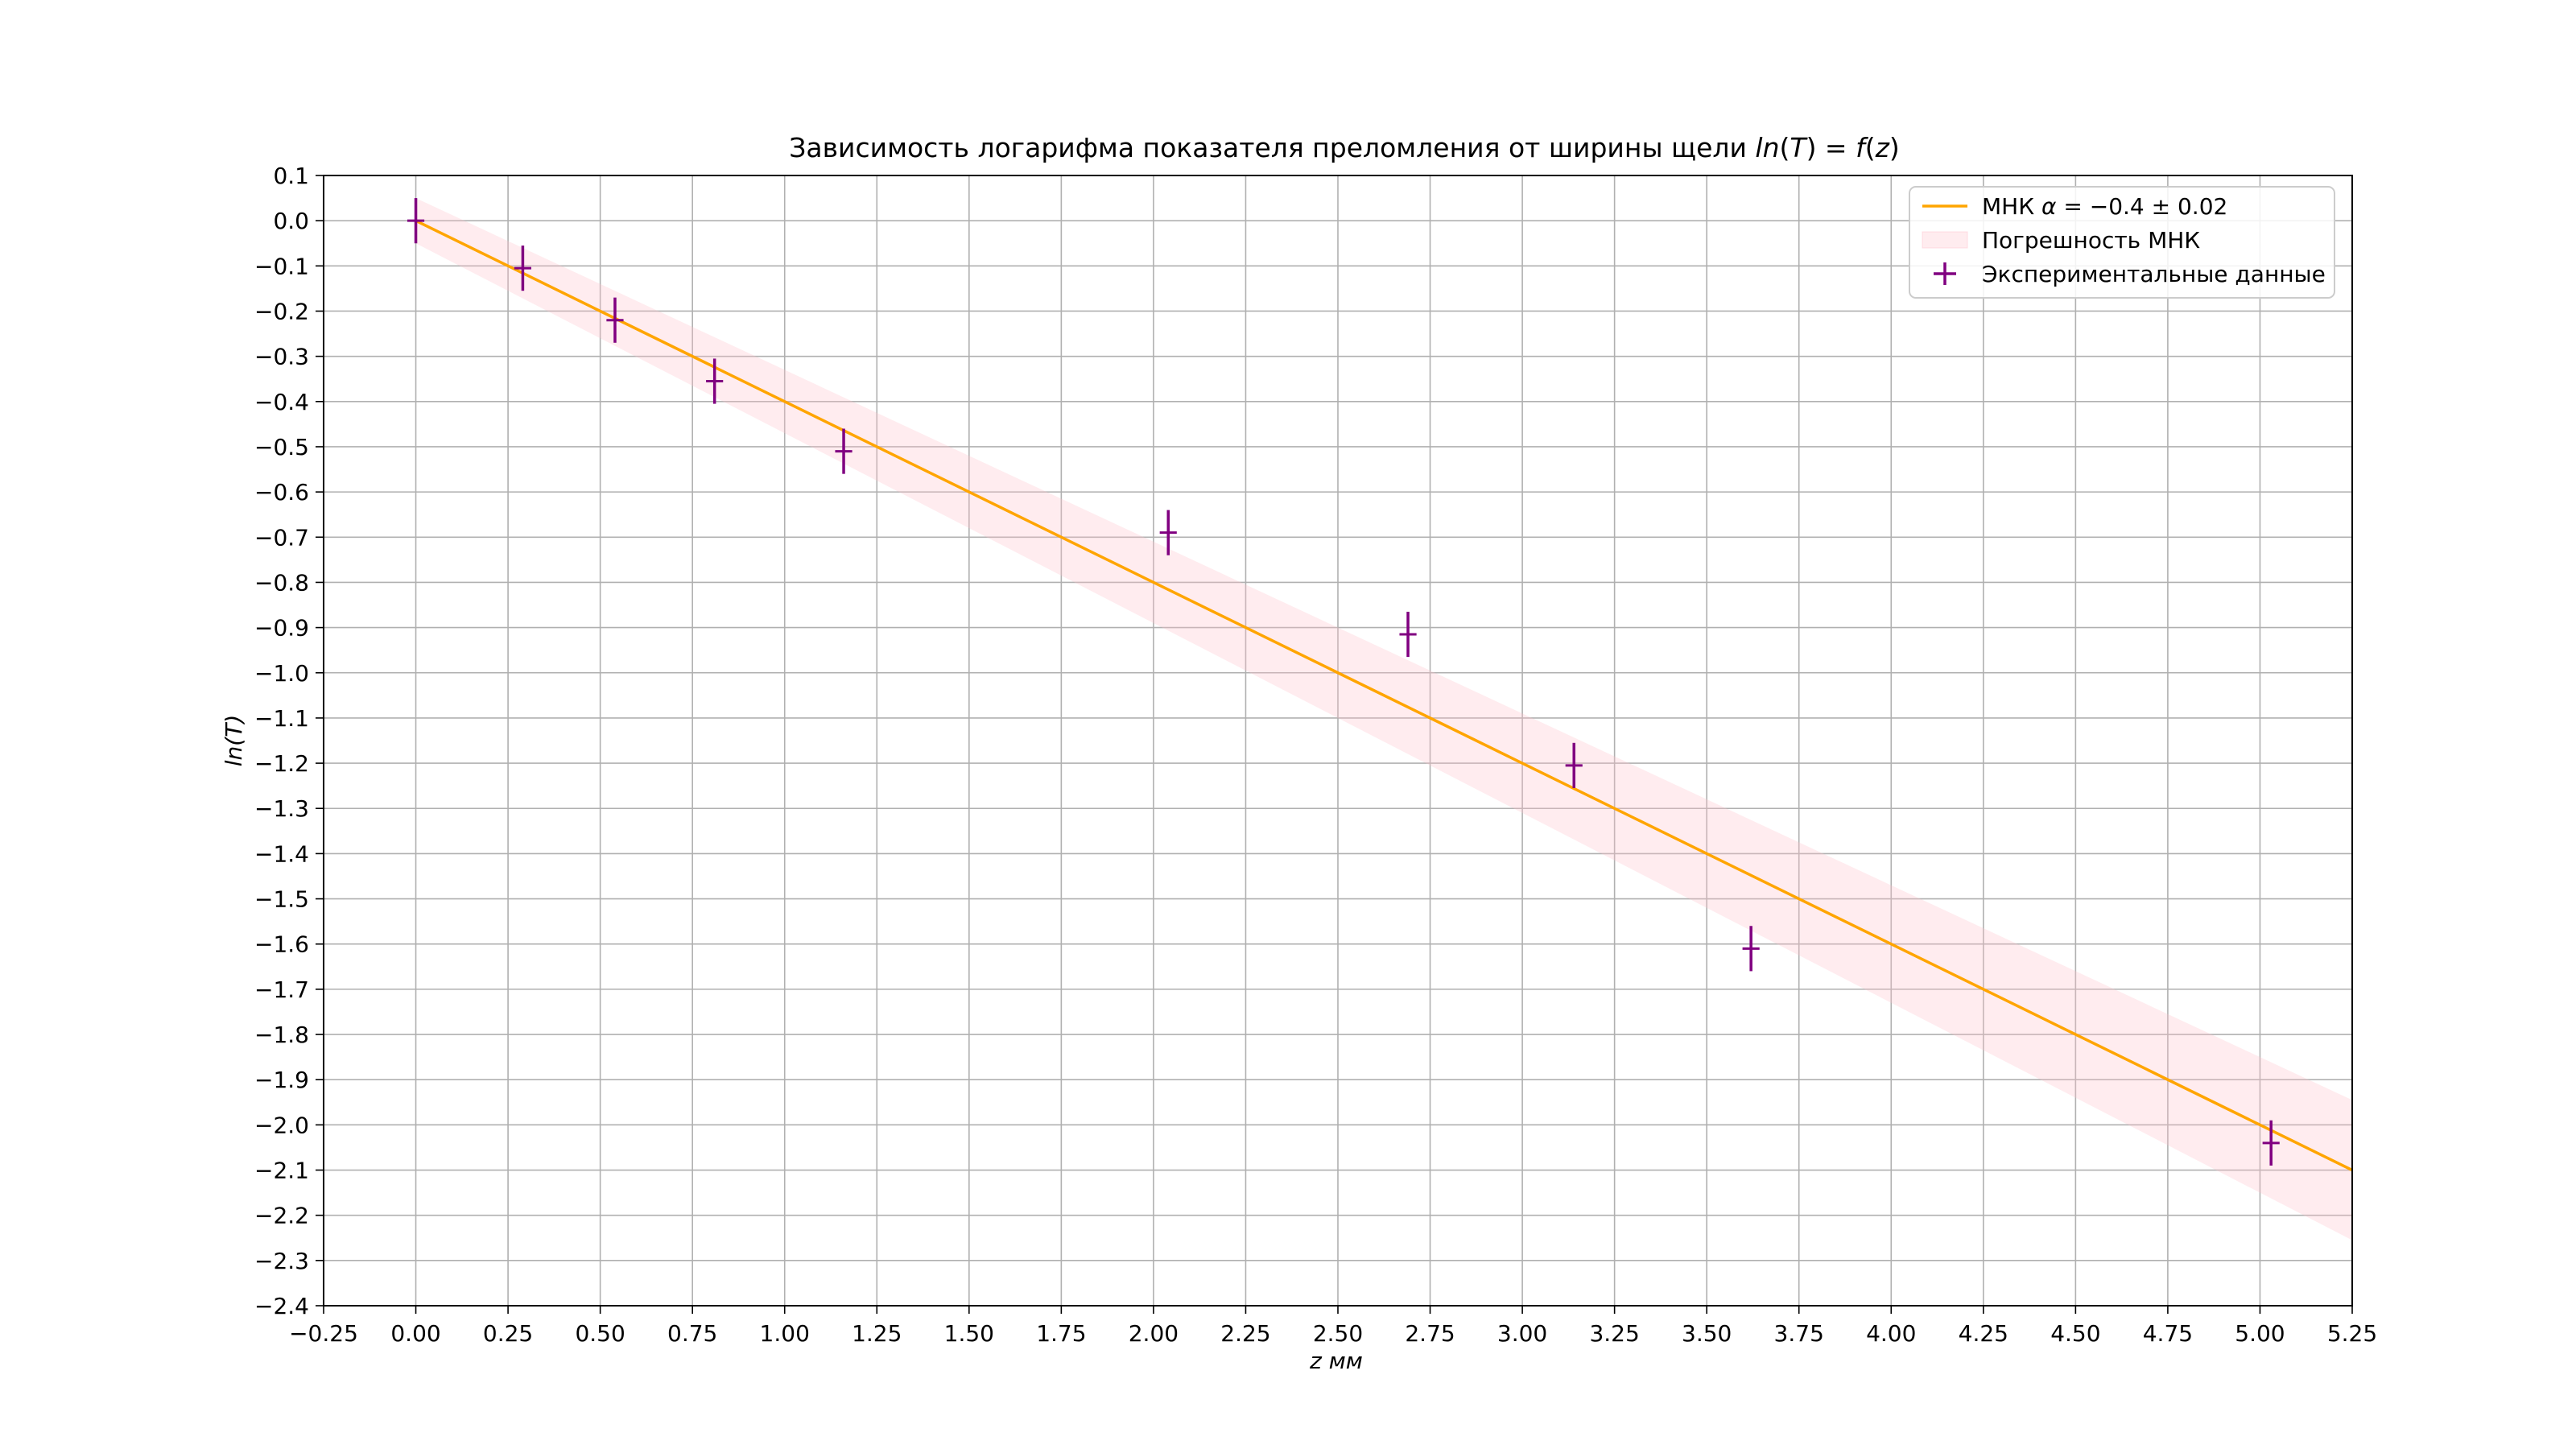 Image resolution: width=2576 pixels, height=1449 pixels. What do you see at coordinates (291, 176) in the screenshot?
I see `y-tick-label: 0.1` at bounding box center [291, 176].